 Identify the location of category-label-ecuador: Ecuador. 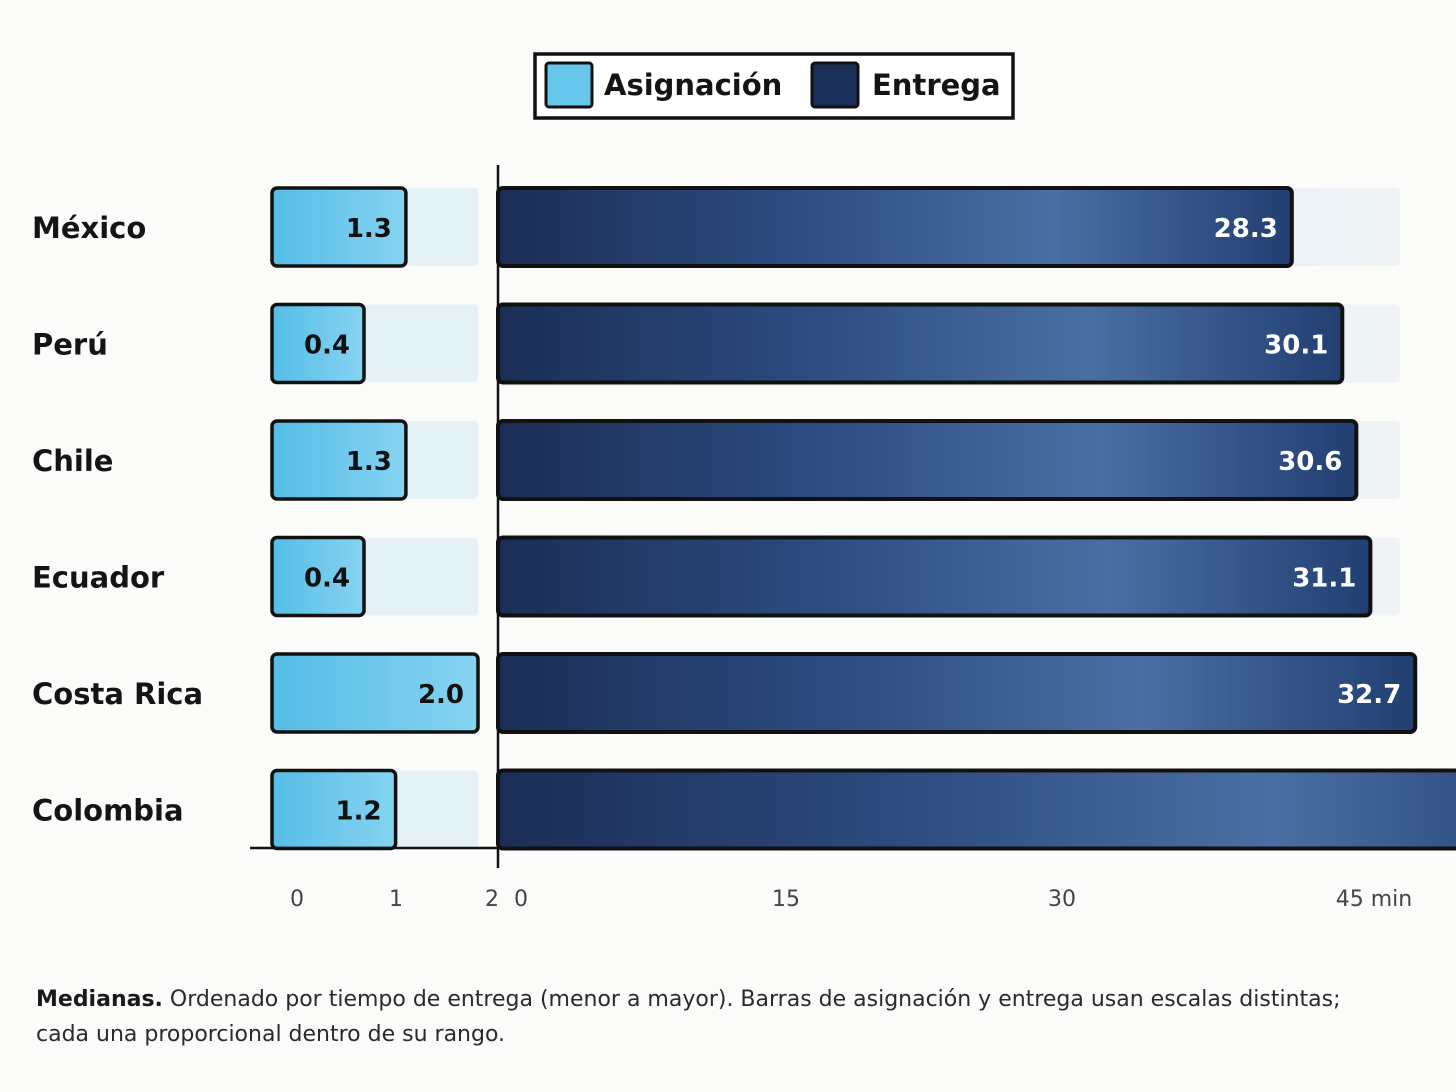
(98, 578).